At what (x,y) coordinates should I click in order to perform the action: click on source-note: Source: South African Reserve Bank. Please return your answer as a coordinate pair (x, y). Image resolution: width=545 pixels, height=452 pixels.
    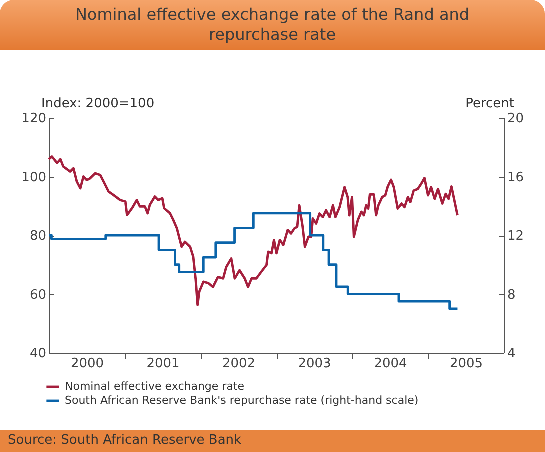
    Looking at the image, I should click on (272, 441).